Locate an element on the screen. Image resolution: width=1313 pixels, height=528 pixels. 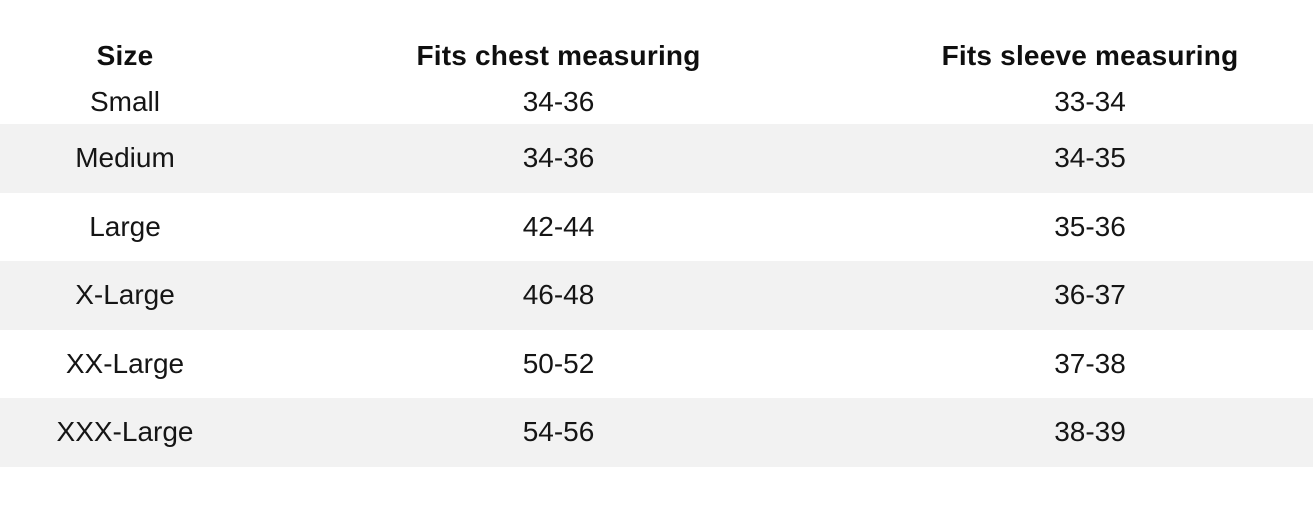
sleeve-cell: 37-38 is located at coordinates (1090, 363).